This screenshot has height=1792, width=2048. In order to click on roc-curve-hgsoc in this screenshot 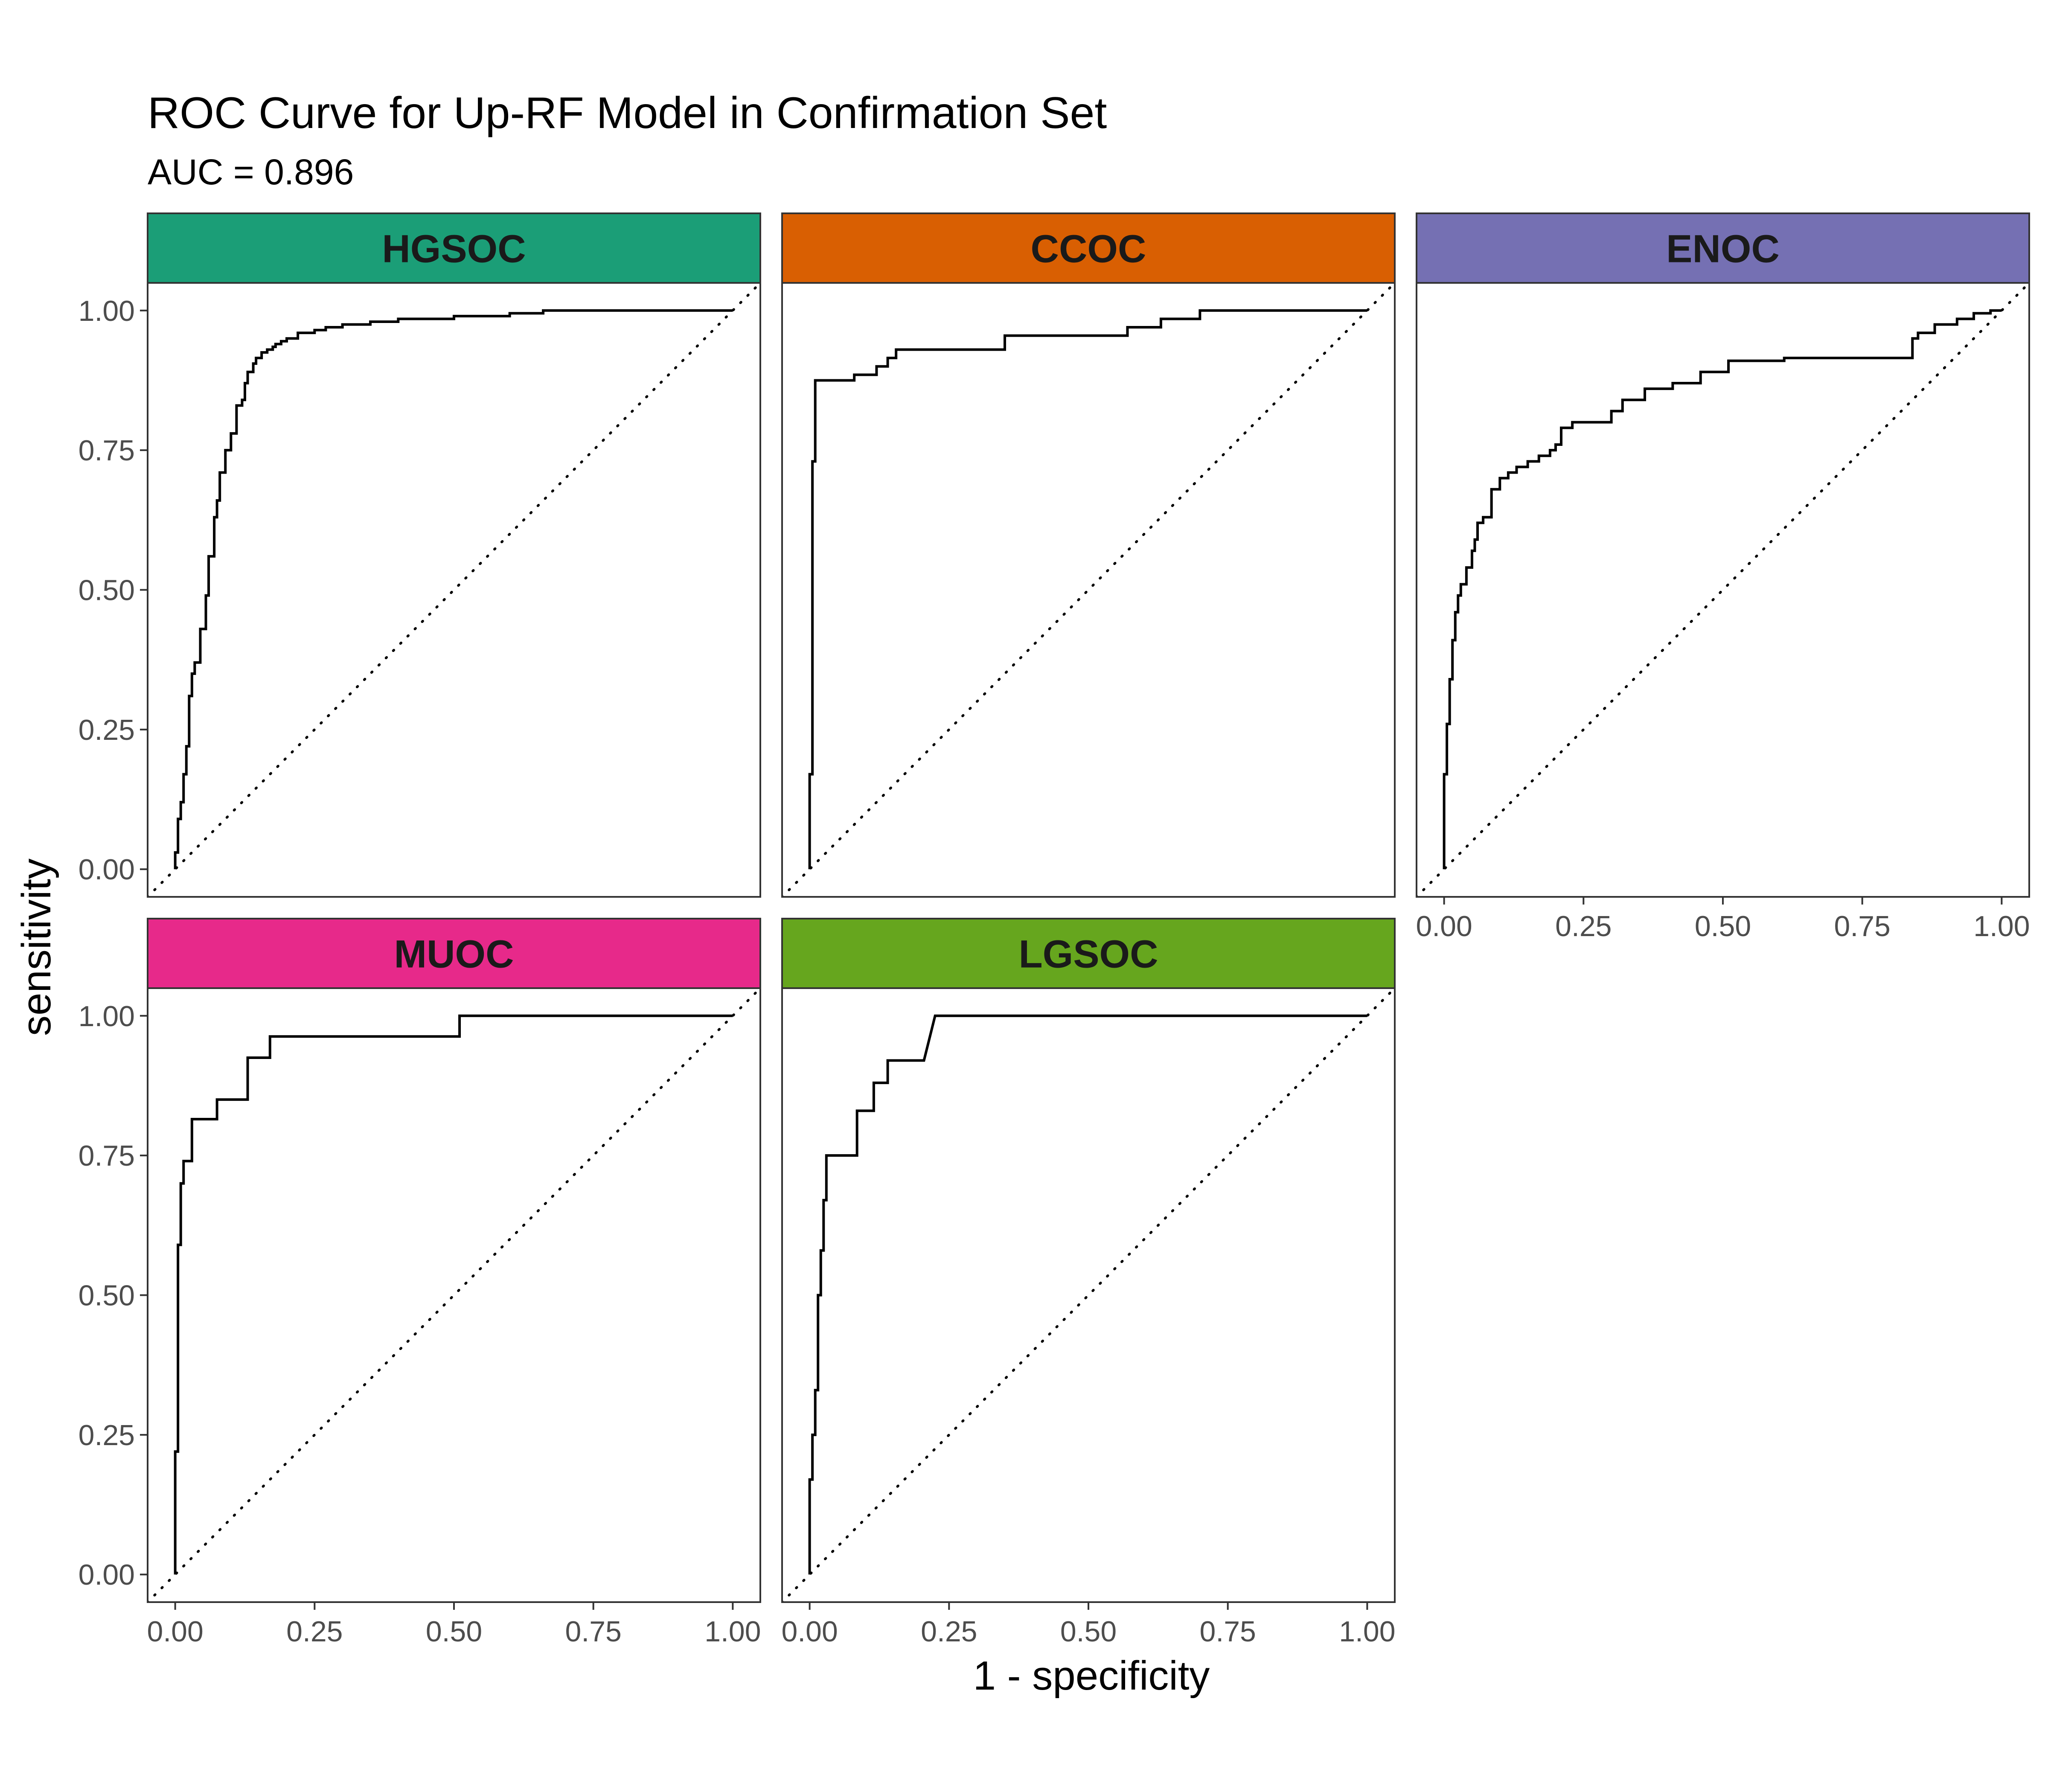, I will do `click(454, 589)`.